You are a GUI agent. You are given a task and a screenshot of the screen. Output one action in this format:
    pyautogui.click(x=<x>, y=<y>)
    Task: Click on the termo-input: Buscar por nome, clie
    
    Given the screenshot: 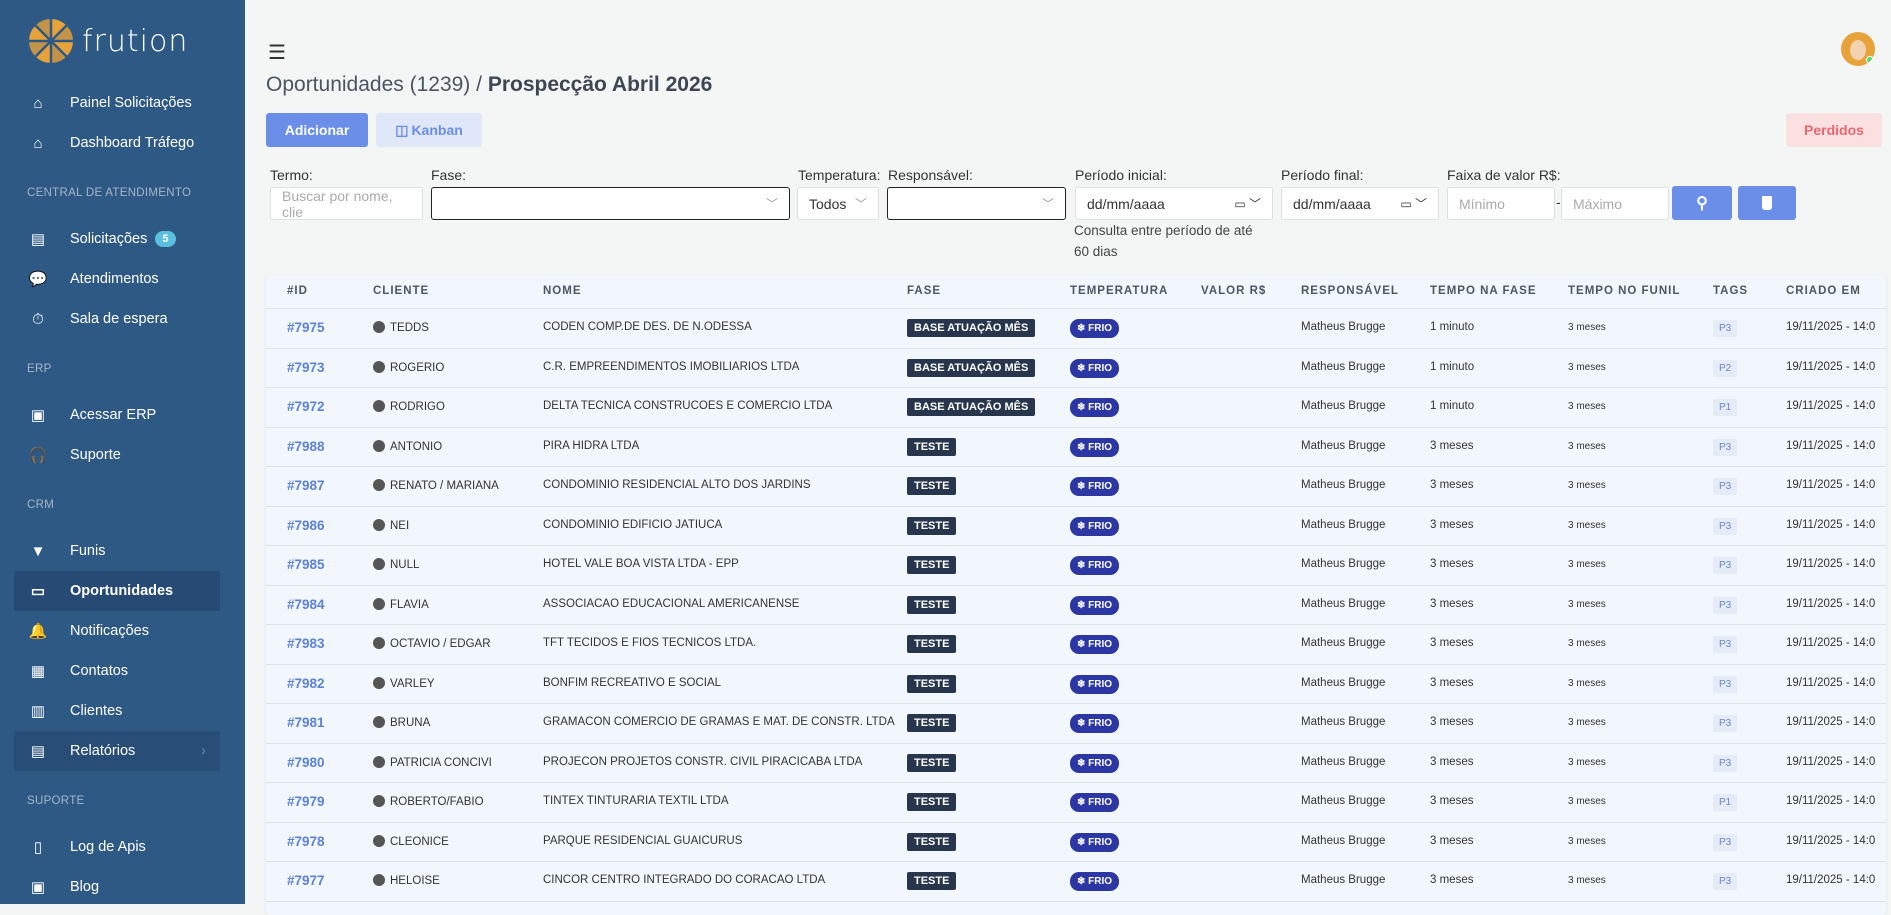 What is the action you would take?
    pyautogui.click(x=346, y=203)
    